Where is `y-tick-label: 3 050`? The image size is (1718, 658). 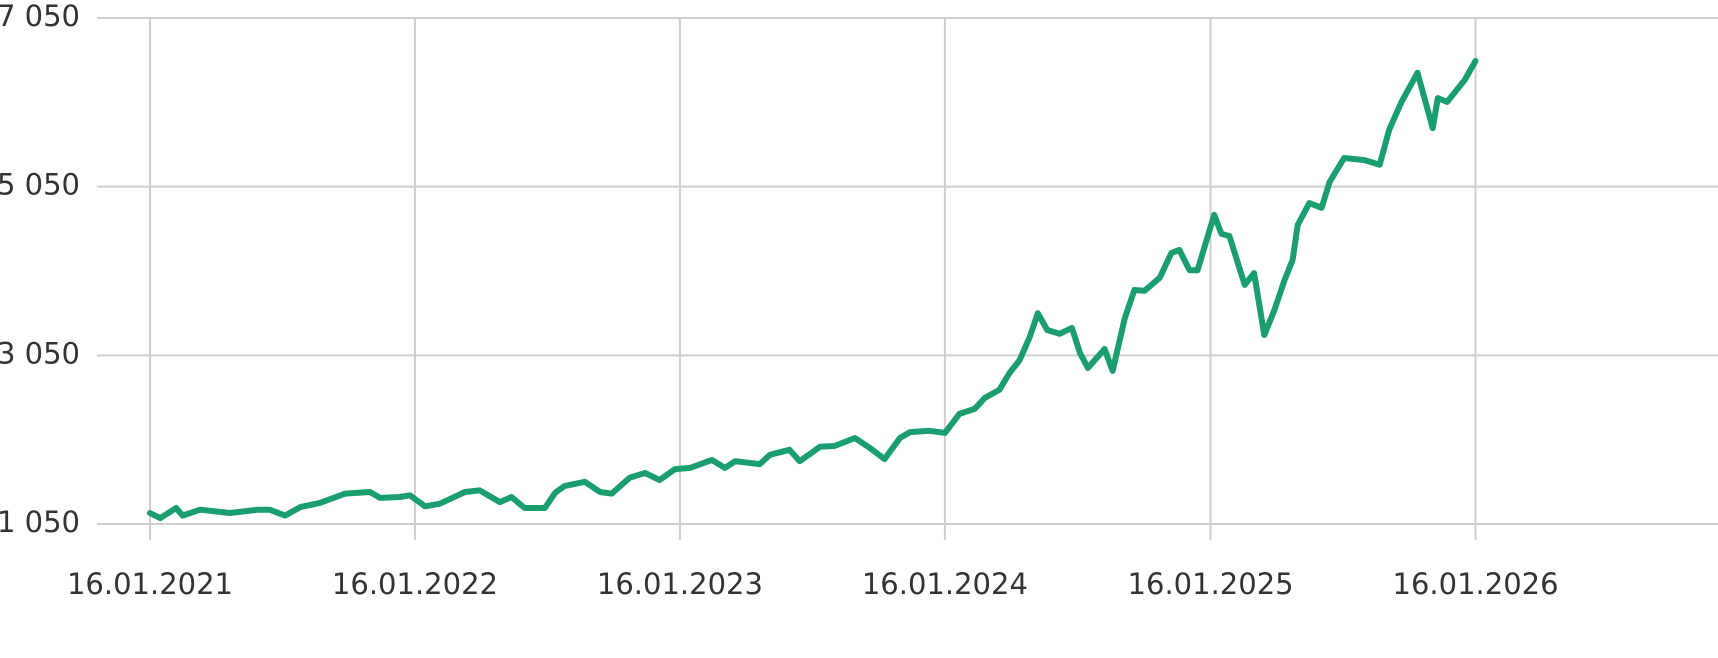 y-tick-label: 3 050 is located at coordinates (40, 353).